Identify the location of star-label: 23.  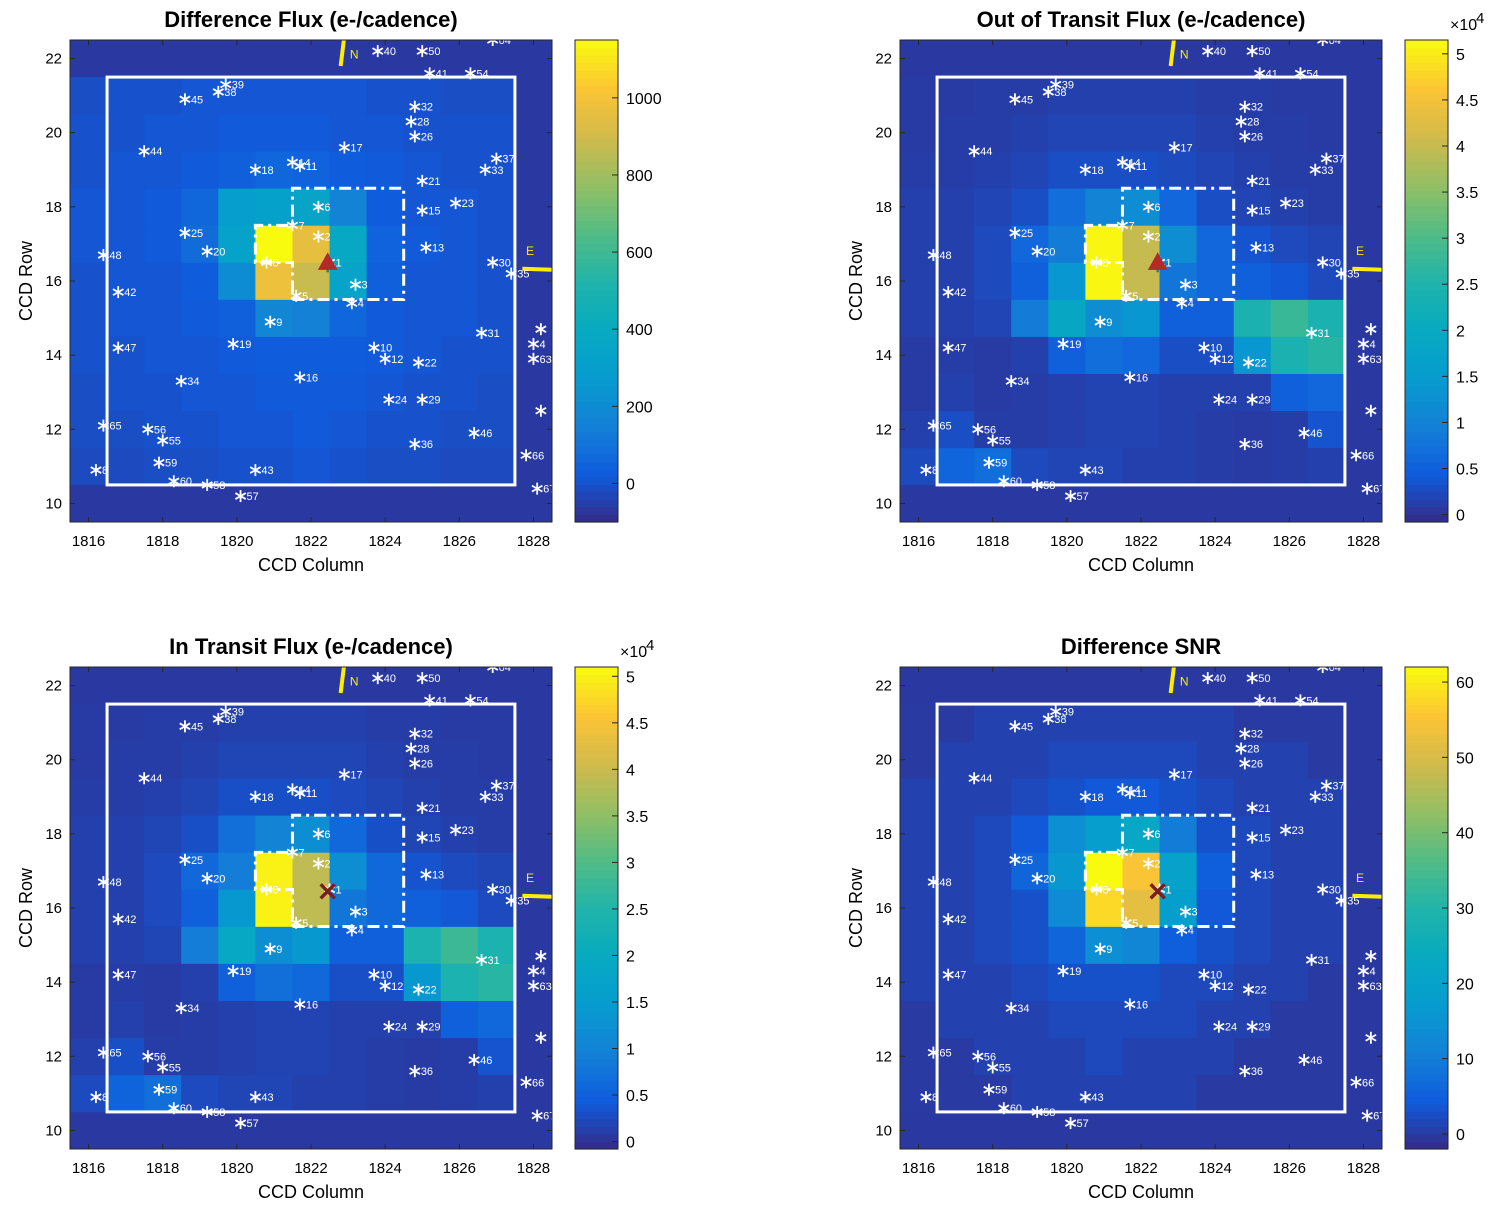
(1298, 204).